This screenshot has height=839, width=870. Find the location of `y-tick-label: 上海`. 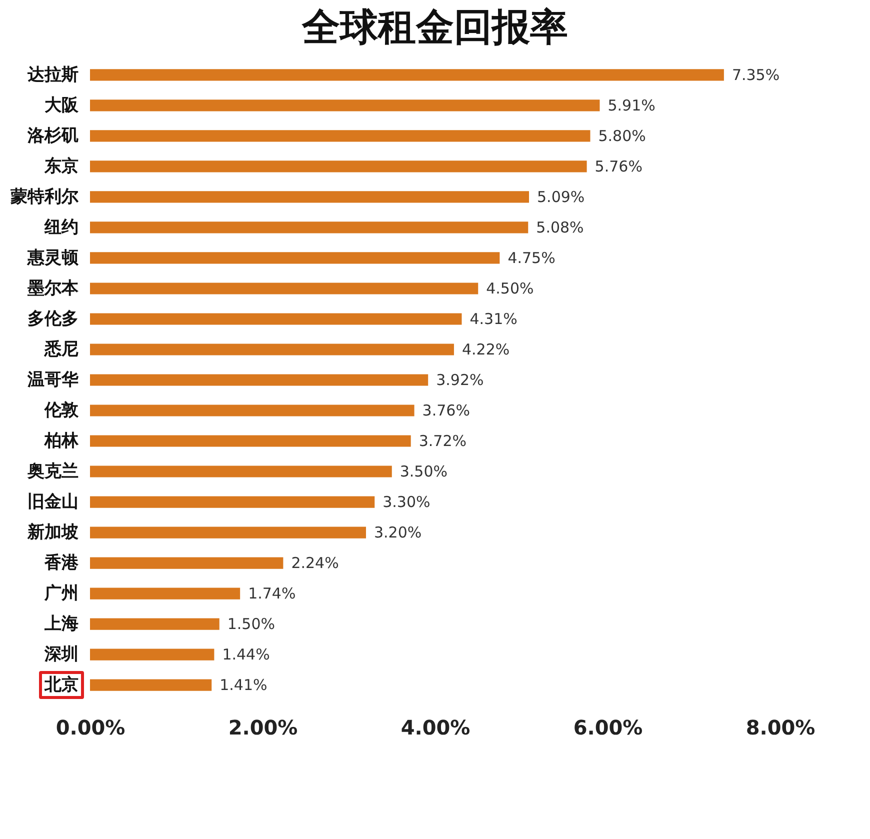

y-tick-label: 上海 is located at coordinates (61, 624).